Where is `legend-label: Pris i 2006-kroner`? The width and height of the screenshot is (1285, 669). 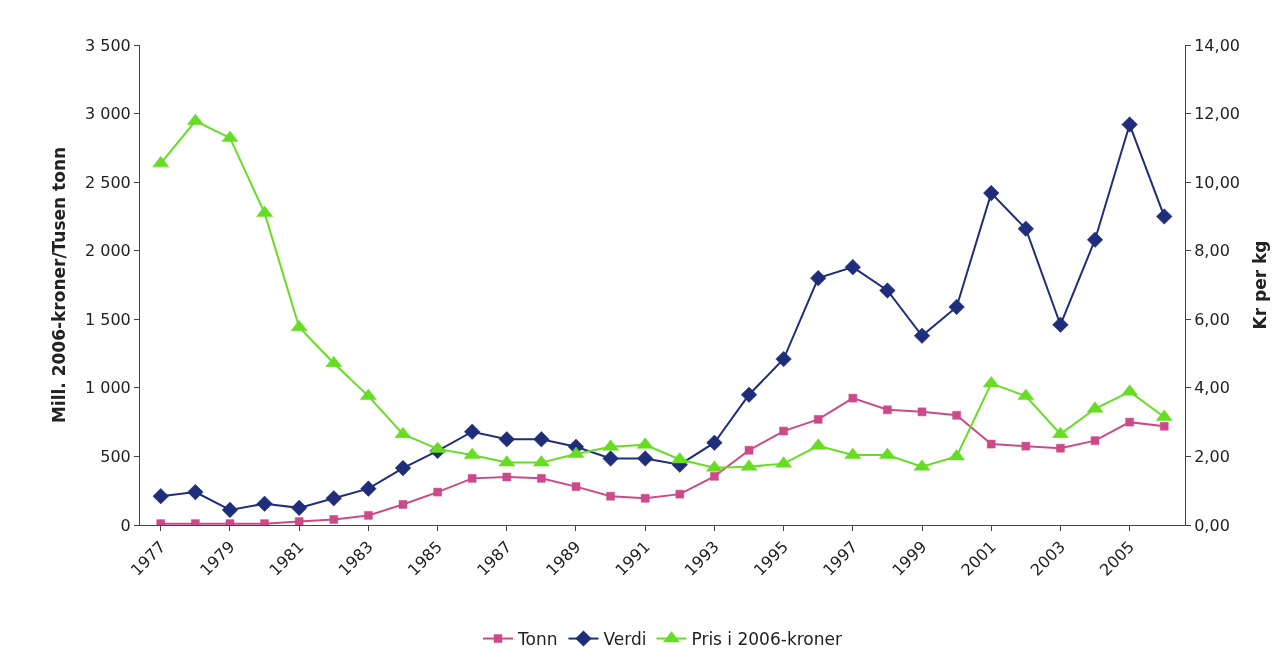
legend-label: Pris i 2006-kroner is located at coordinates (766, 639).